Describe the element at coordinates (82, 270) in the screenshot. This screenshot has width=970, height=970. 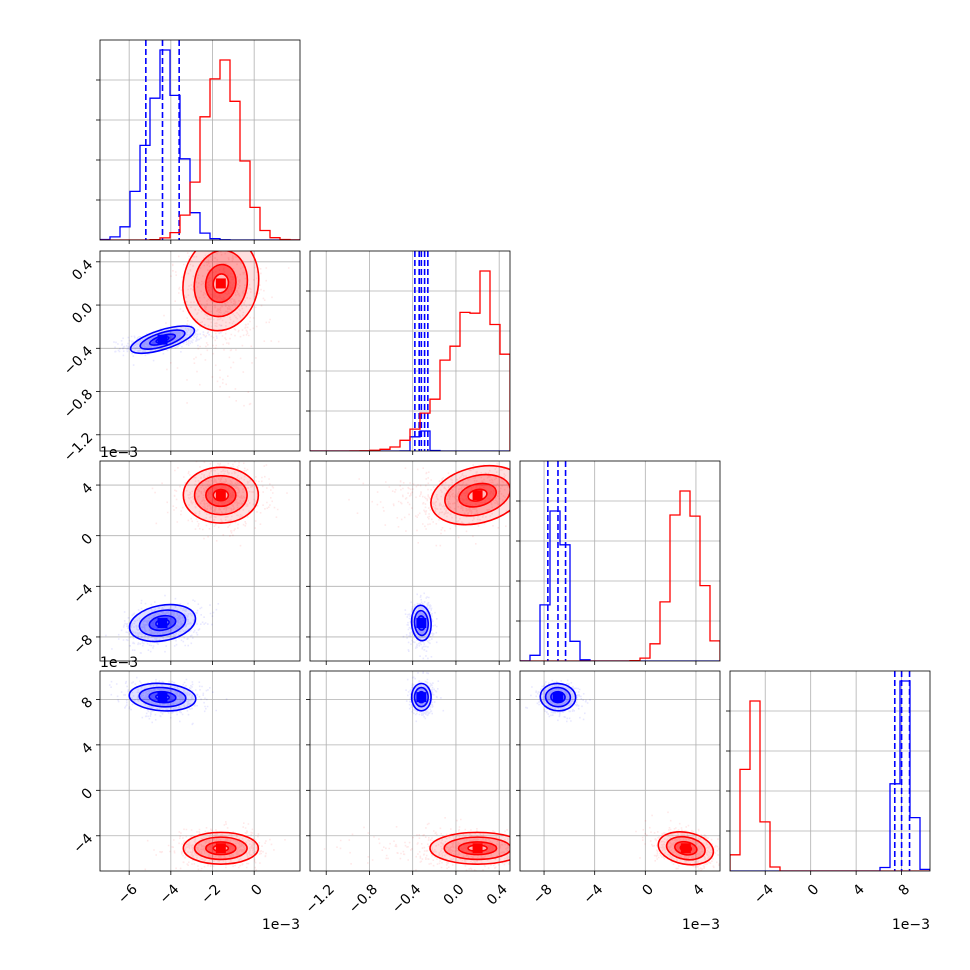
I see `y-tick-label: 0.4` at that location.